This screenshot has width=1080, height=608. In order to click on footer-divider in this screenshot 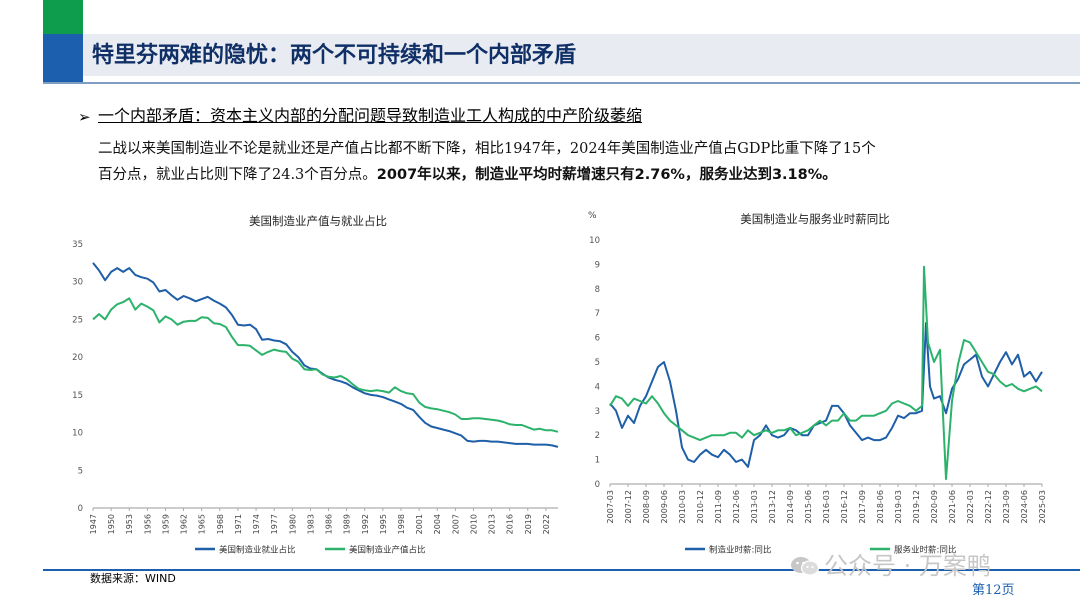, I will do `click(561, 570)`.